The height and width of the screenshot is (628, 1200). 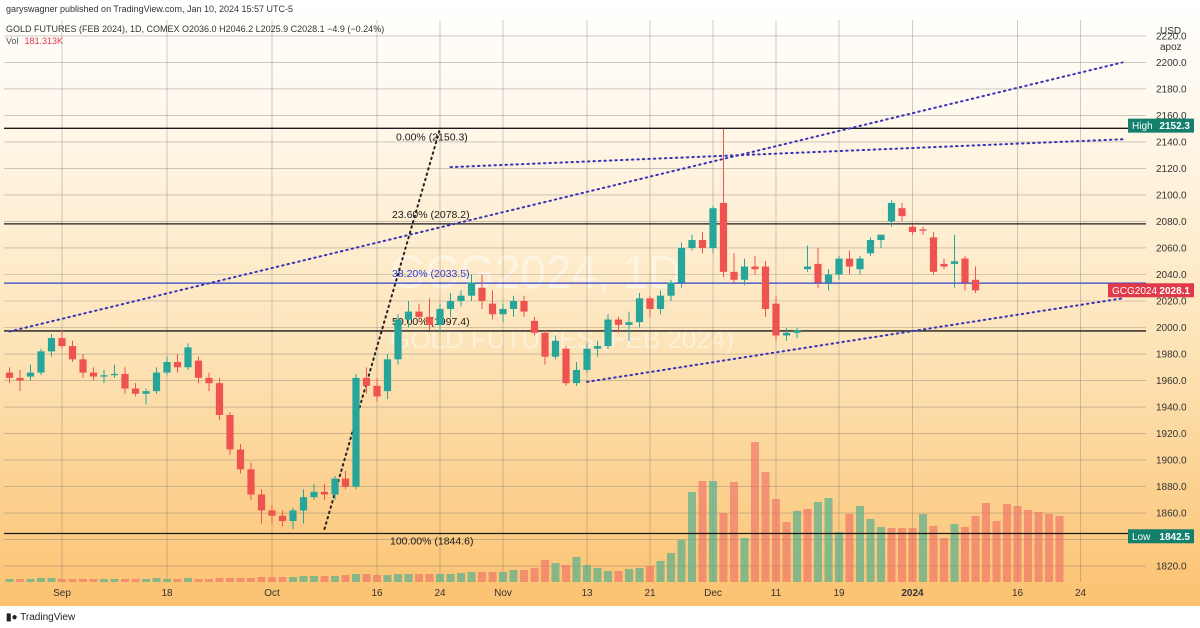 I want to click on price-tick-label: 2160.0, so click(x=1171, y=116).